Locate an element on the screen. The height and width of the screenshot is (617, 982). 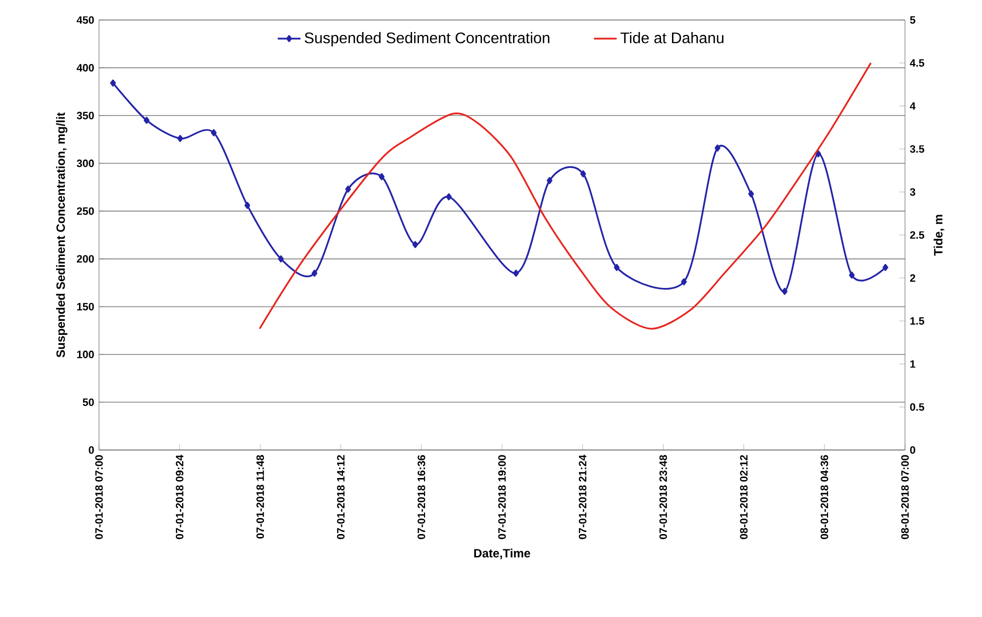
x-tick-label: 08-01-2018 02:12 is located at coordinates (744, 497).